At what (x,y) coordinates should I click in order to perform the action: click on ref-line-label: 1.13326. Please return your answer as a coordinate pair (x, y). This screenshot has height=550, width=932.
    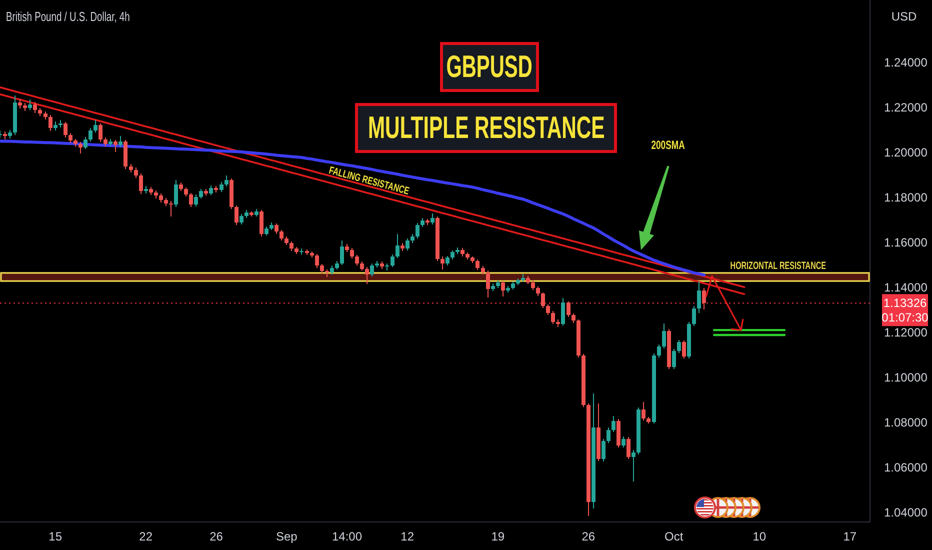
    Looking at the image, I should click on (905, 303).